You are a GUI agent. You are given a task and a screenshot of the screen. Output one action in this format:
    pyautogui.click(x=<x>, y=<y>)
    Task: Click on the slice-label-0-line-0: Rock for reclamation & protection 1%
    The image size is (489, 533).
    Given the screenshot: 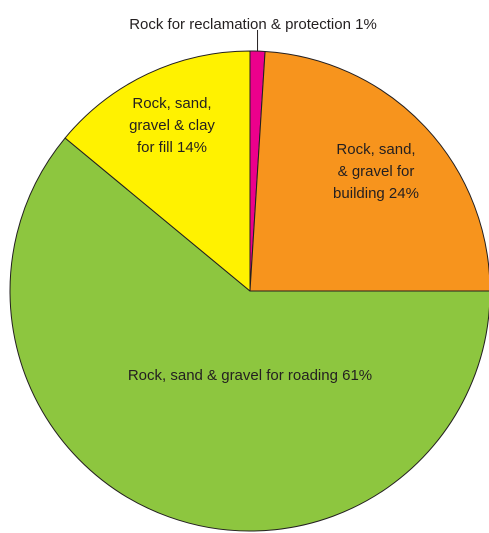 What is the action you would take?
    pyautogui.click(x=253, y=24)
    